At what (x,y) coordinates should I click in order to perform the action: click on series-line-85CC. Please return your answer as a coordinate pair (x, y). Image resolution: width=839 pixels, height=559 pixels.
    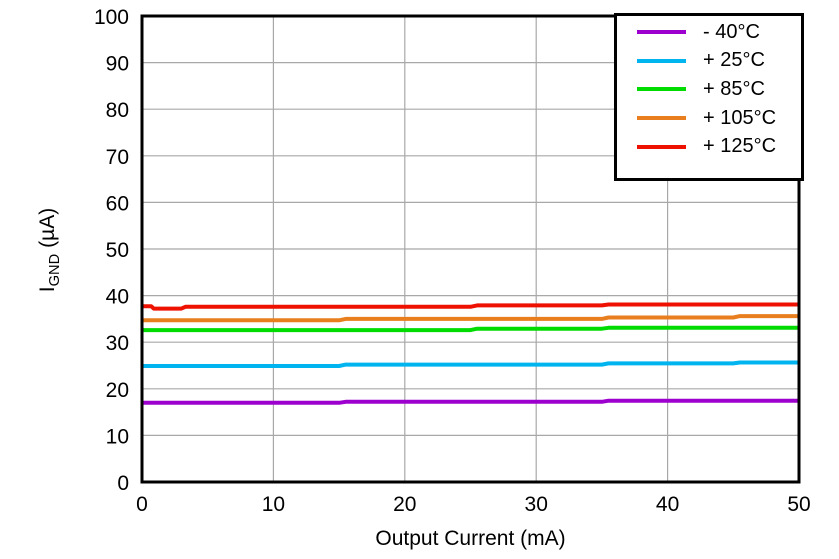
    Looking at the image, I should click on (470, 329).